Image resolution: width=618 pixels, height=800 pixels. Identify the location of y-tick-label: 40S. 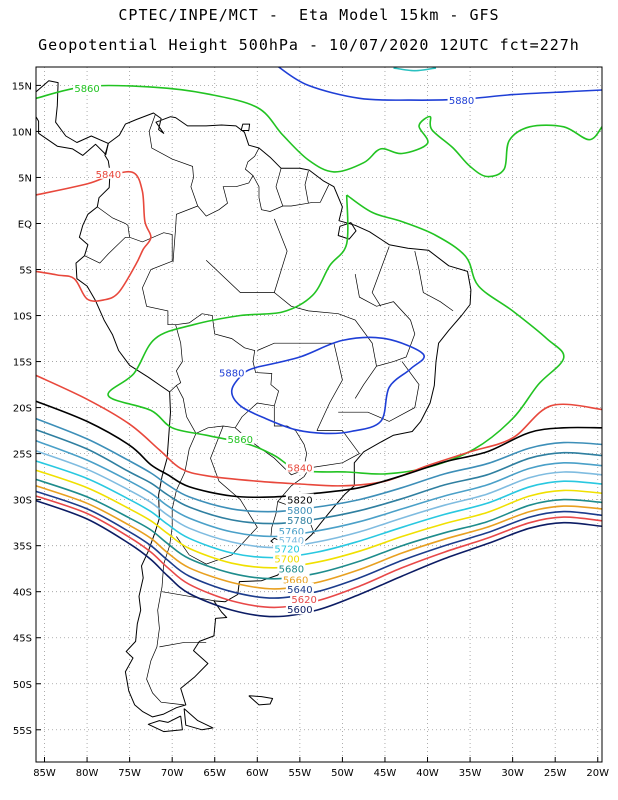
(22, 593).